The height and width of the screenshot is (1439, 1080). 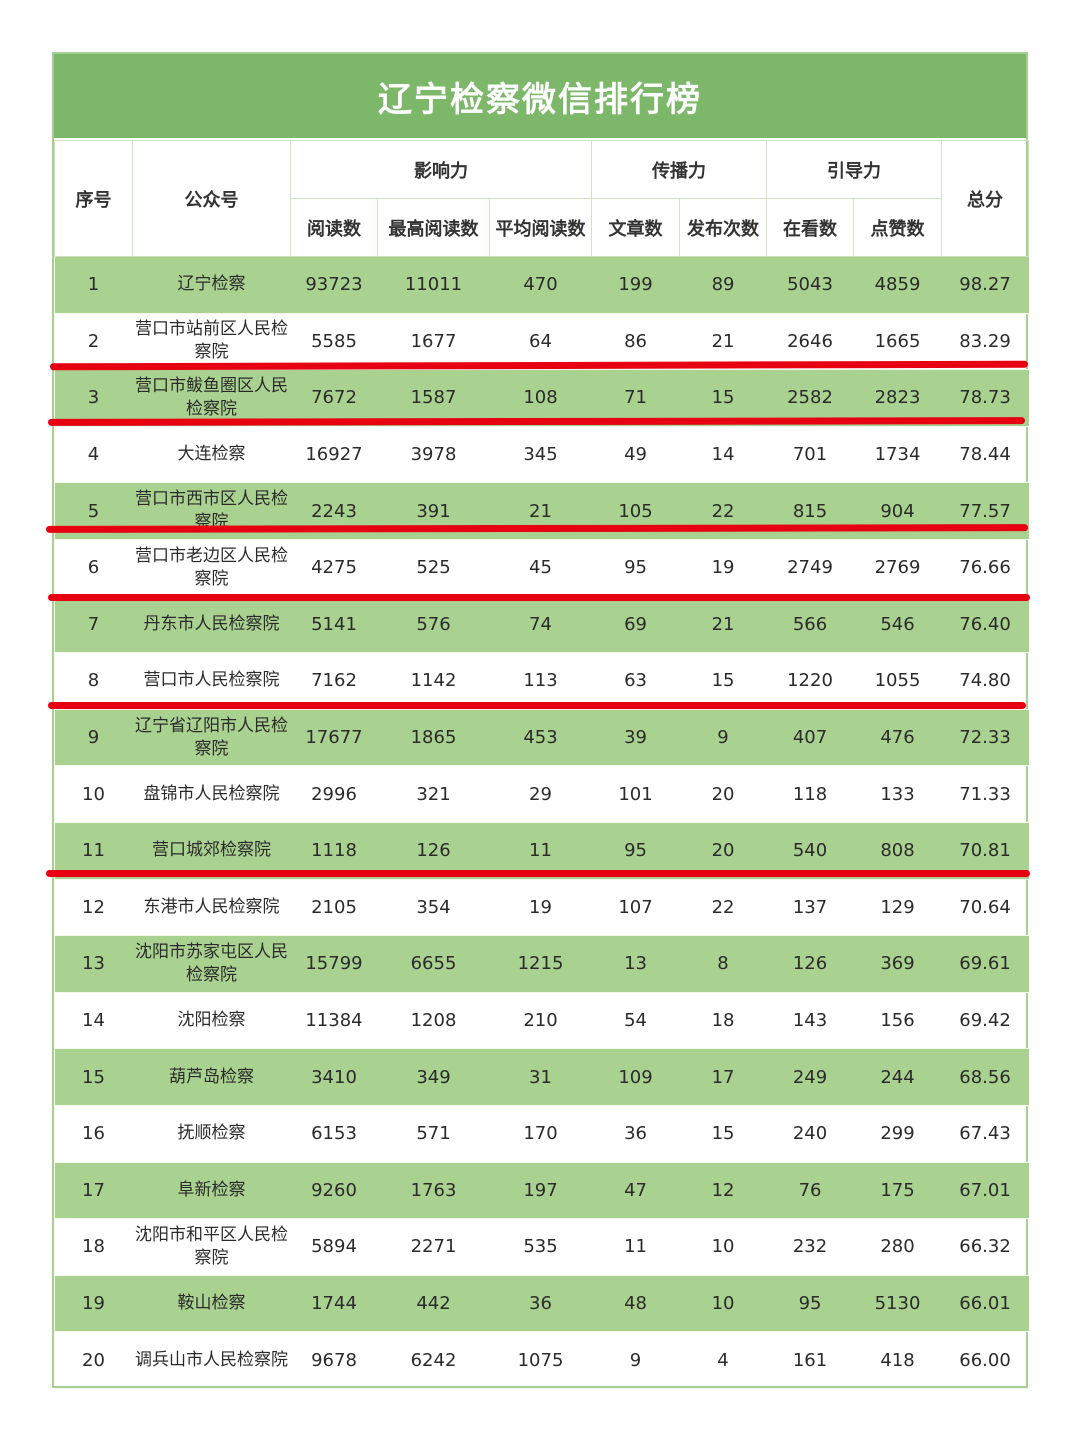 I want to click on total-score-cell: 71.33, so click(x=985, y=794).